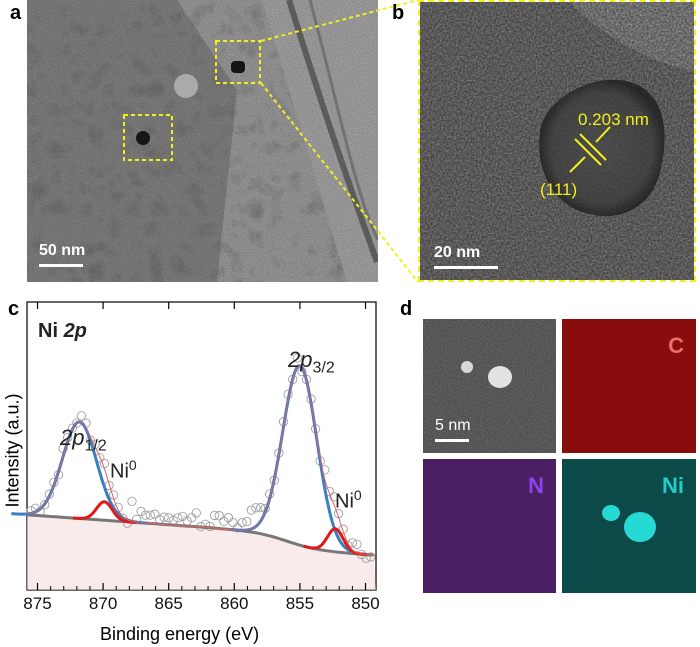  I want to click on x-tick-label: 860, so click(234, 603).